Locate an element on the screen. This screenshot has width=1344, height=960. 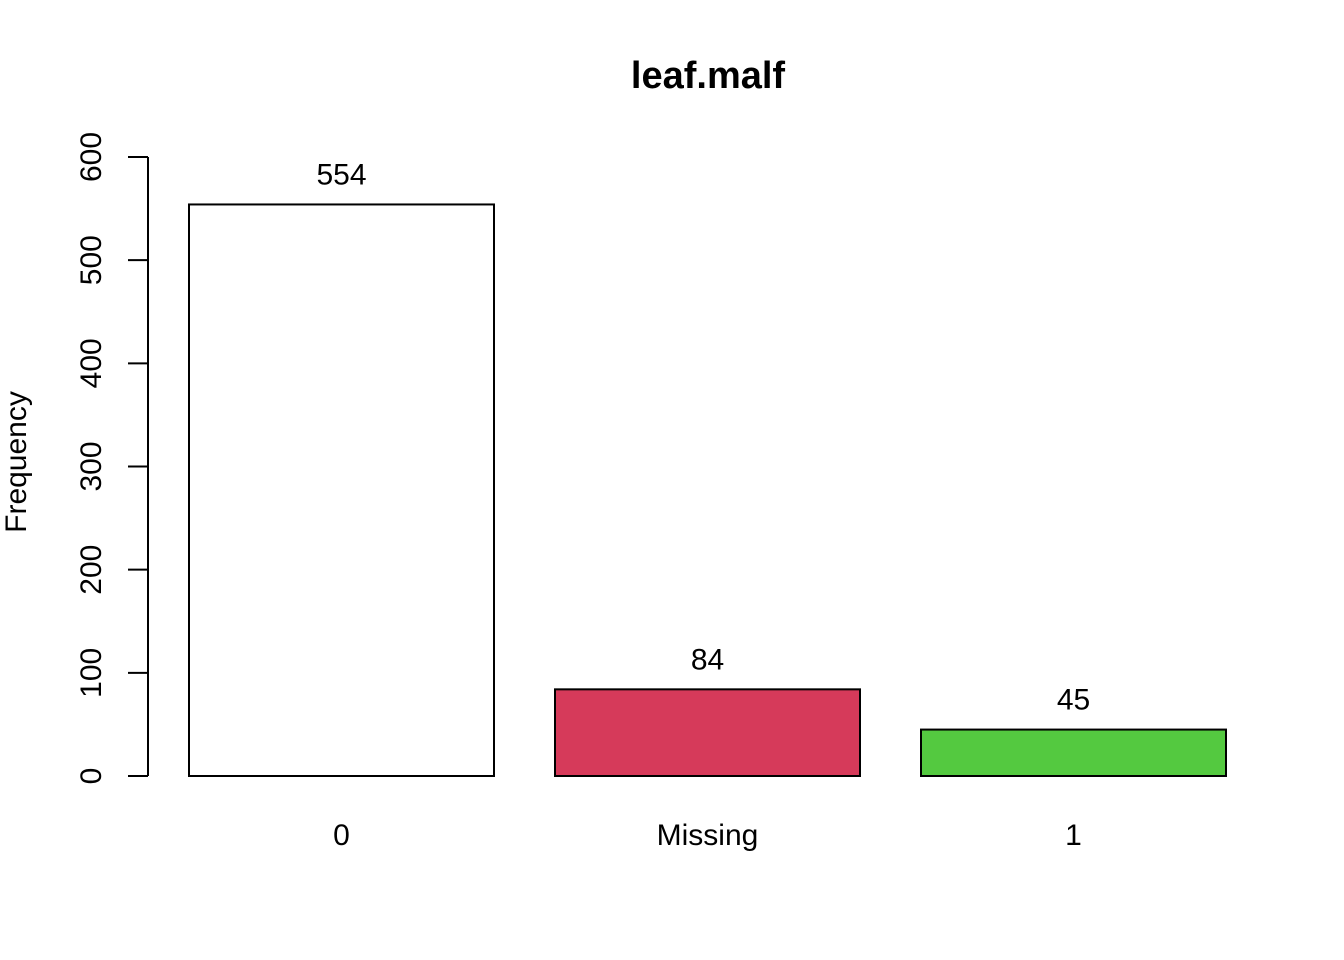
x-category-labels: 0 Missing 1 is located at coordinates (707, 835).